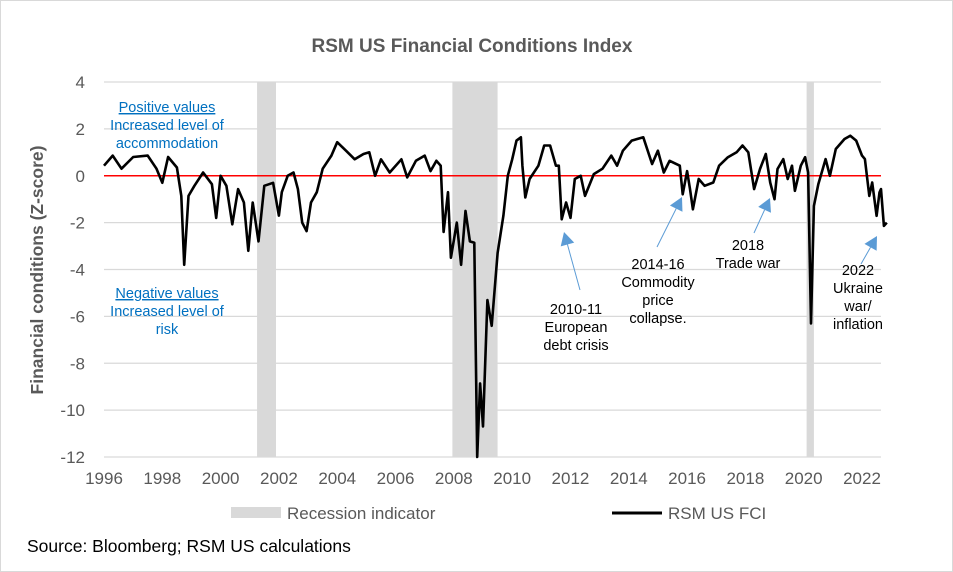  What do you see at coordinates (167, 312) in the screenshot?
I see `negative-note-line: Increased level of` at bounding box center [167, 312].